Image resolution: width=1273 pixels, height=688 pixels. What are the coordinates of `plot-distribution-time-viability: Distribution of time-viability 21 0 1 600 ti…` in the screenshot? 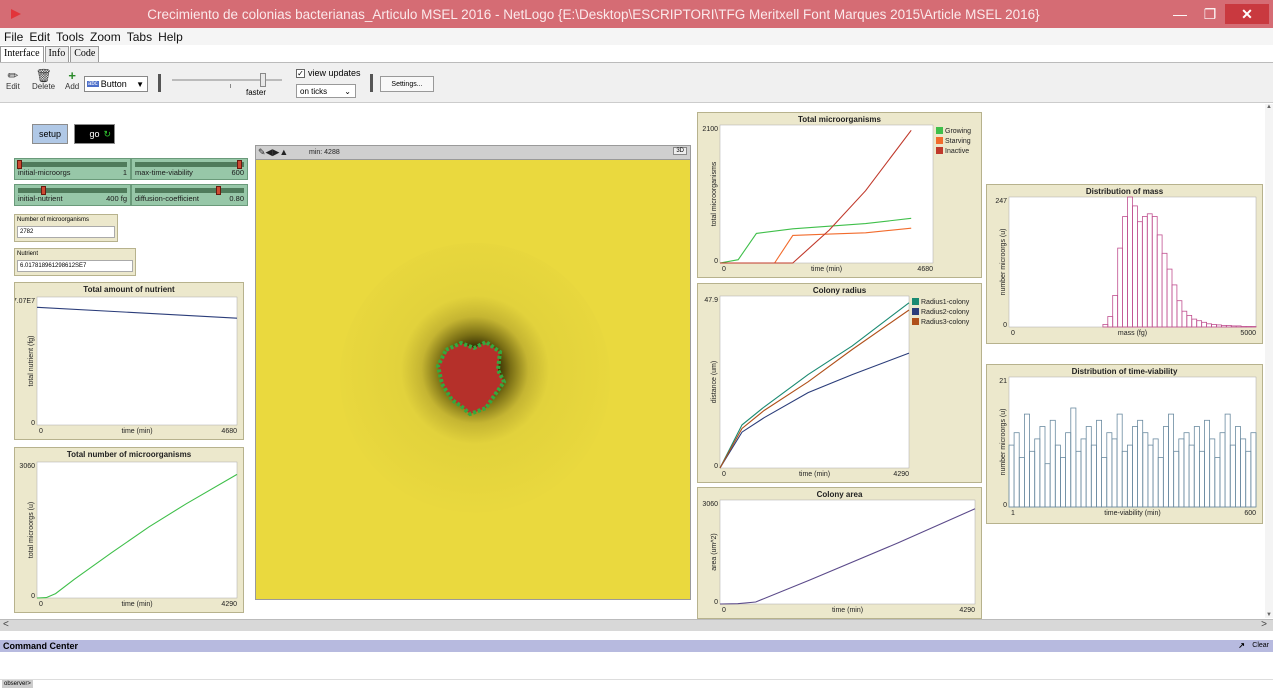 It's located at (1124, 444).